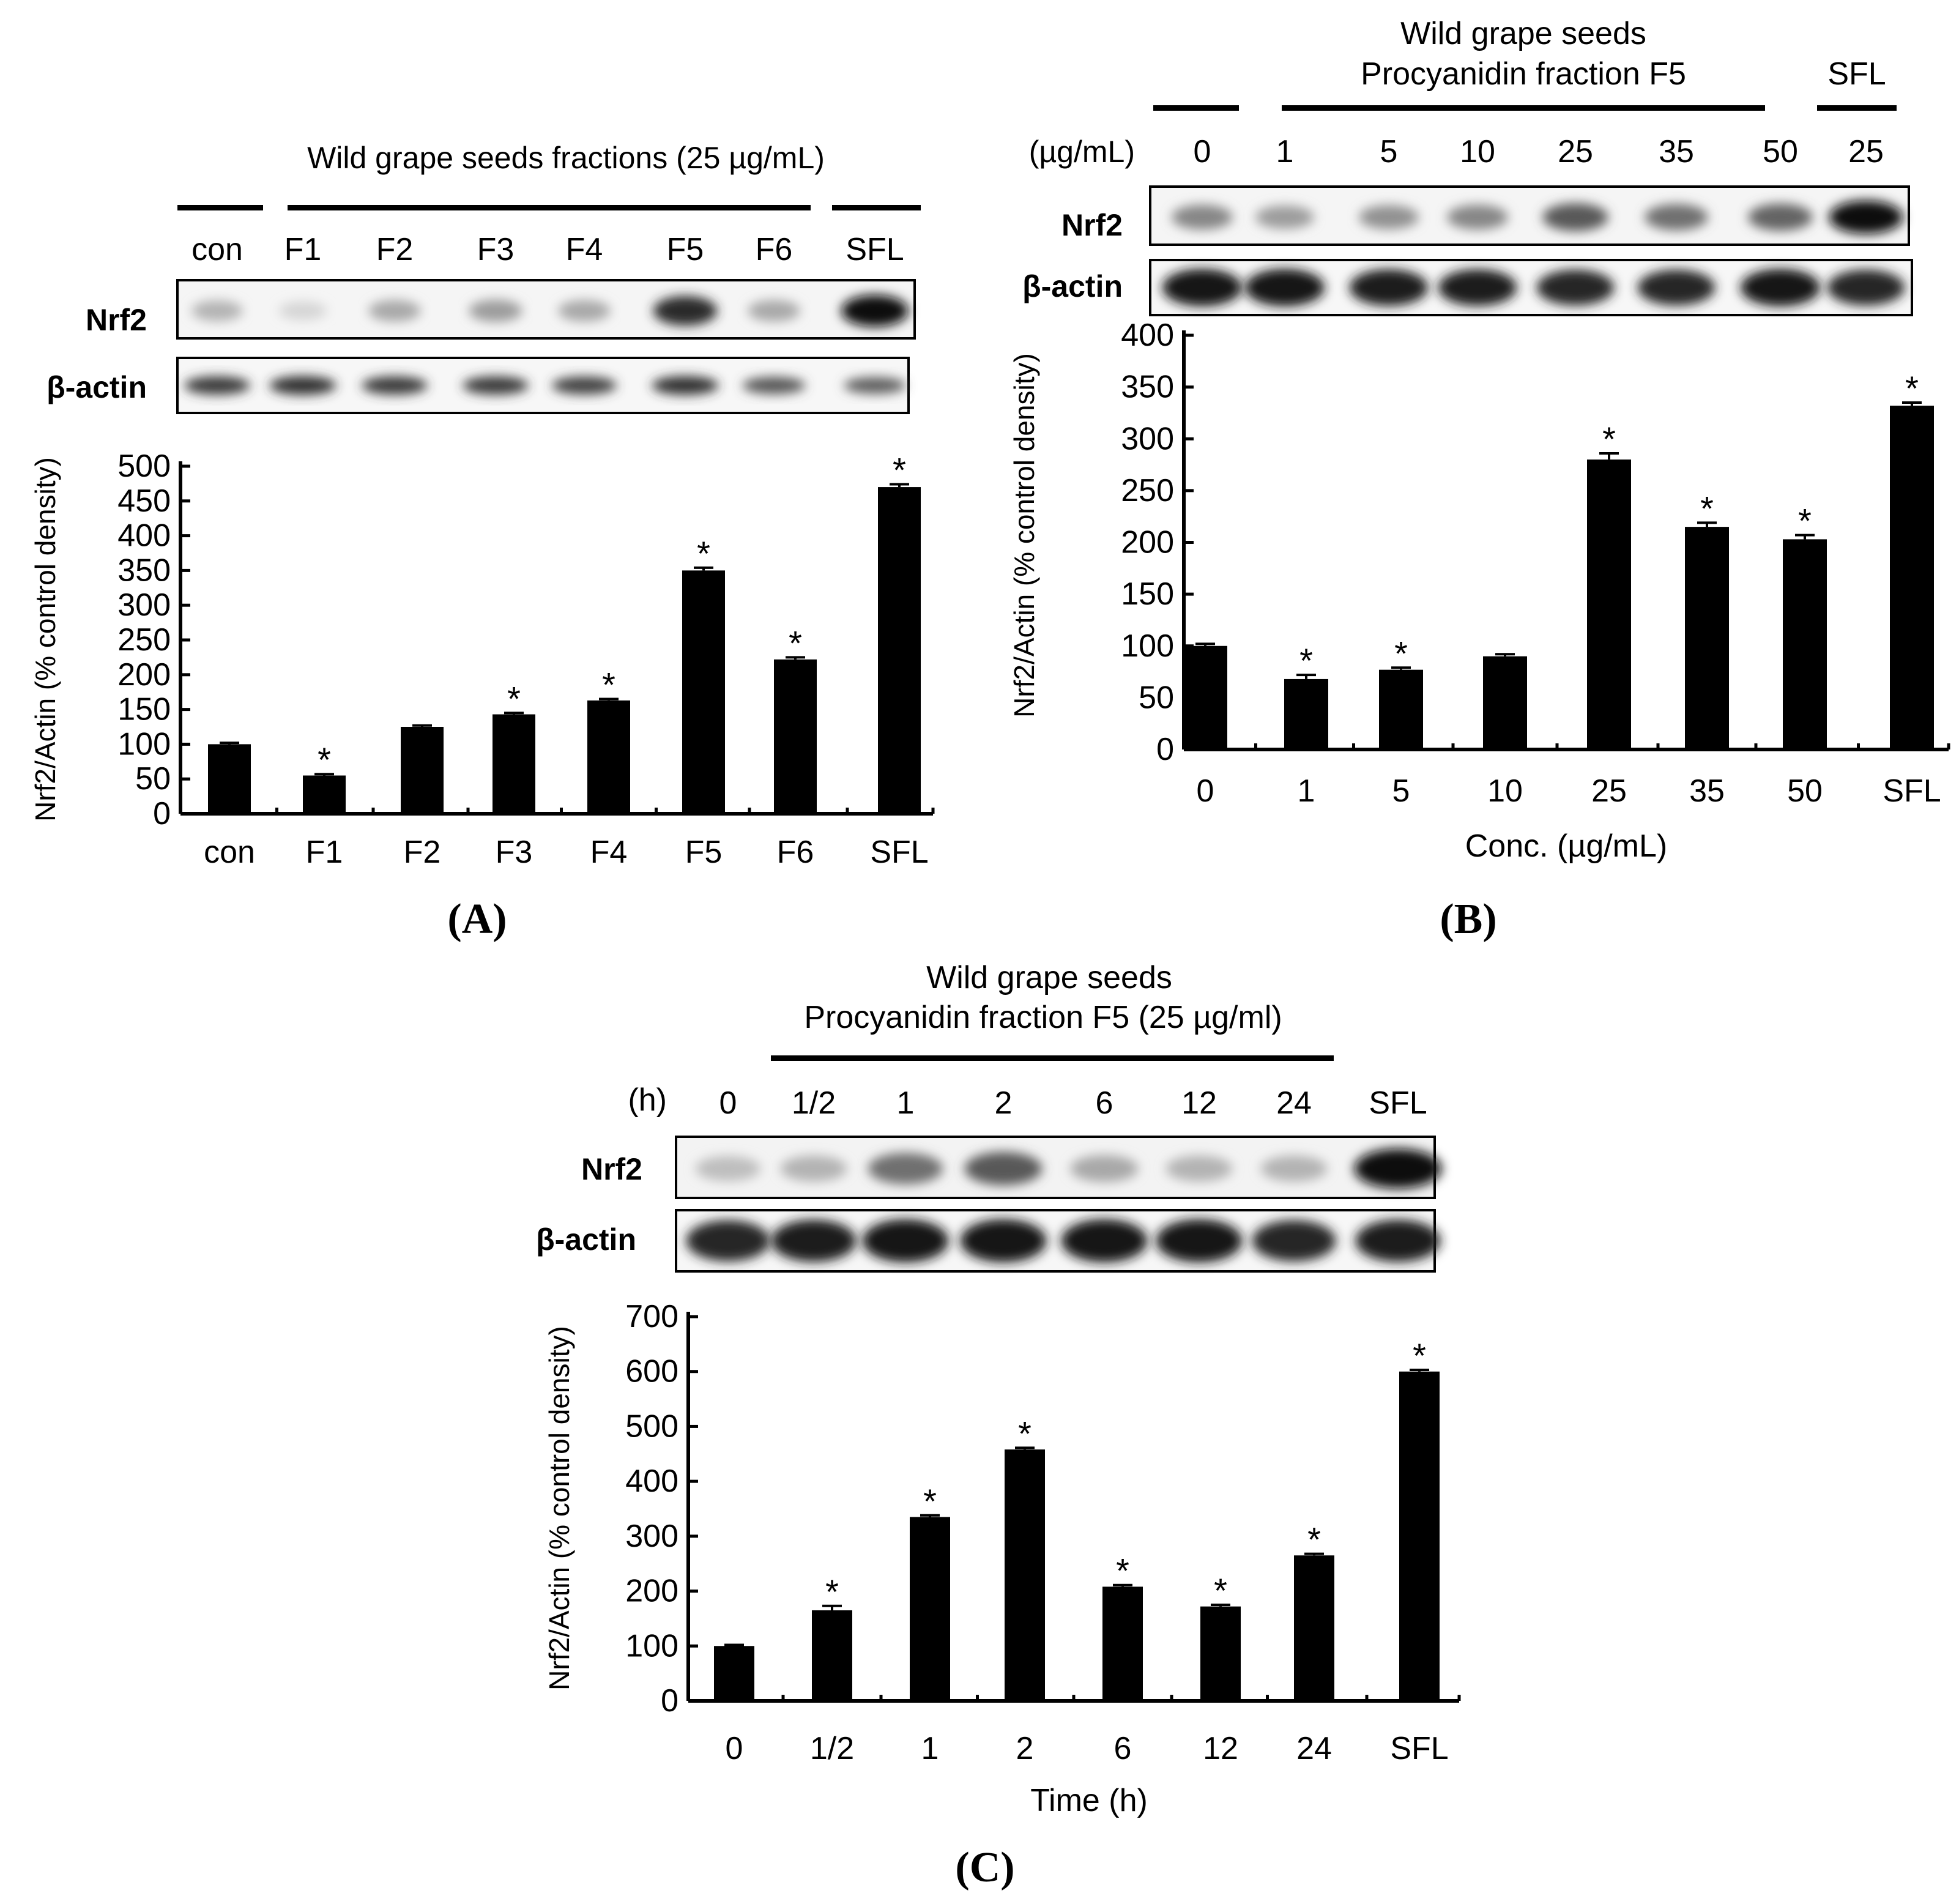 The image size is (1959, 1904). What do you see at coordinates (814, 1103) in the screenshot?
I see `blot-c-lane-label: 1/2` at bounding box center [814, 1103].